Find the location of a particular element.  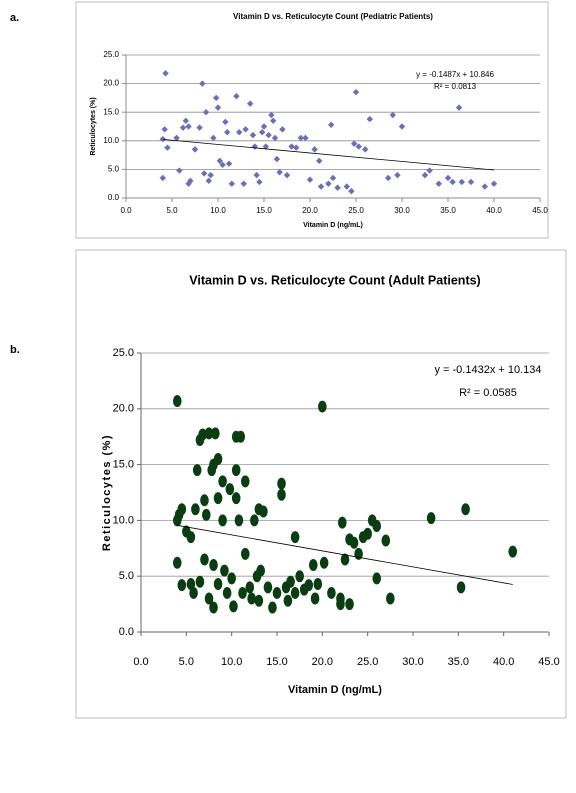

x-tick-label: 30.0 is located at coordinates (412, 662).